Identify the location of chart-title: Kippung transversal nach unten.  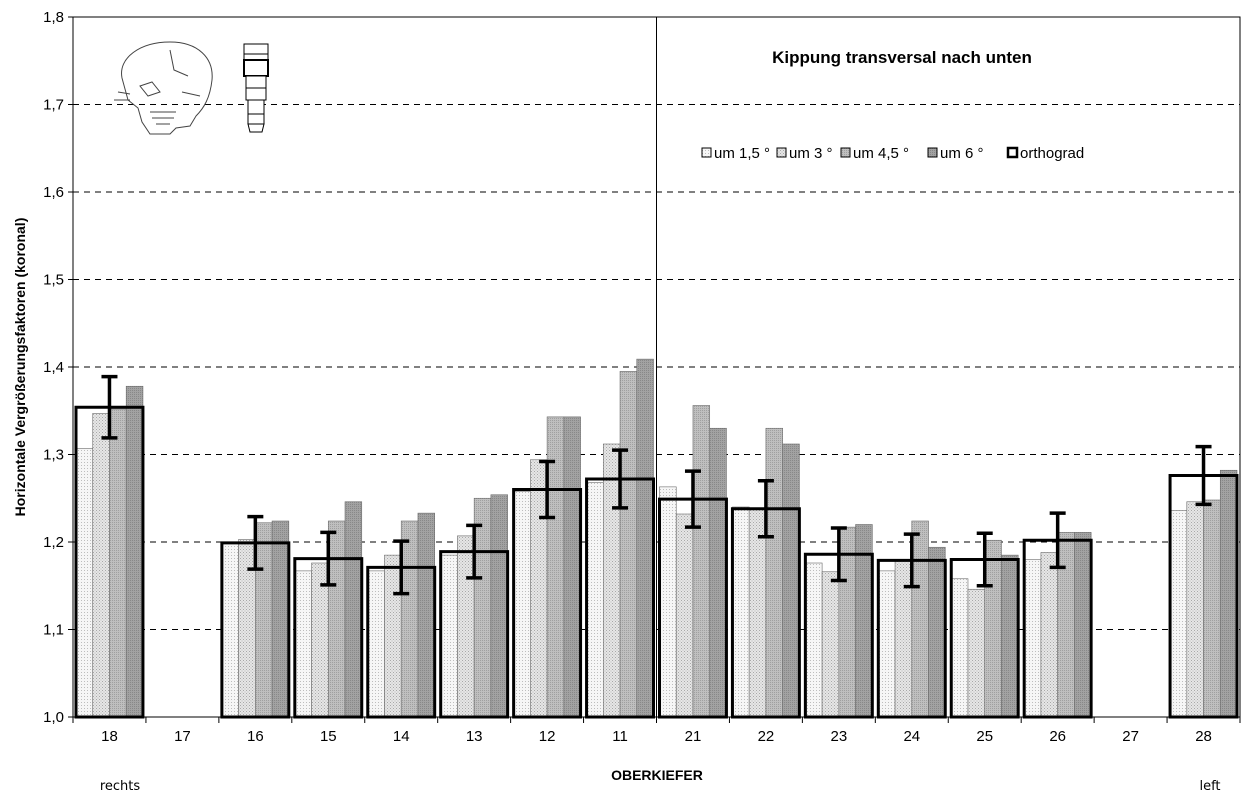
(902, 57).